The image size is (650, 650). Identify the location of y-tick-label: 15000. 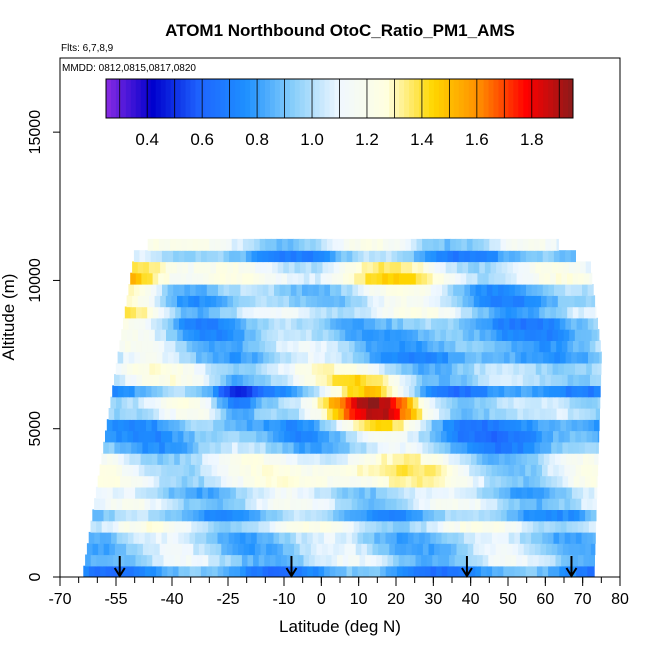
(35, 132).